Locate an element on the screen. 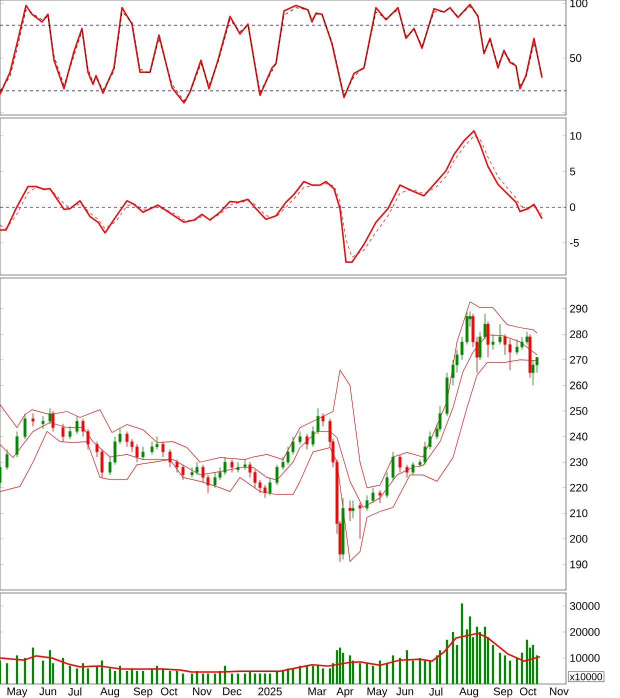 This screenshot has height=698, width=620. y-tick-label: 260 is located at coordinates (579, 386).